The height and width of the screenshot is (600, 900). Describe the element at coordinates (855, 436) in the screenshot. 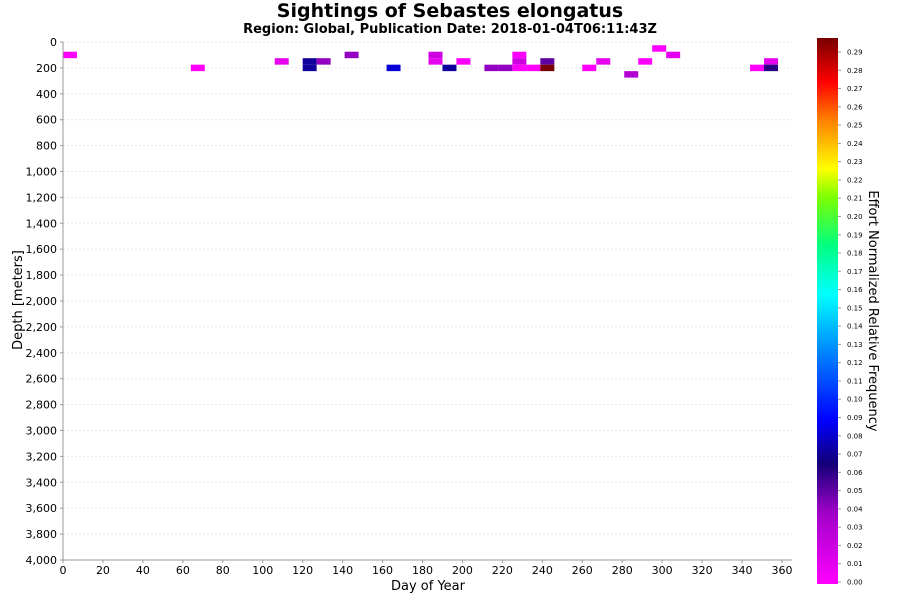

I see `colorbar-tick-label: 0.08` at that location.